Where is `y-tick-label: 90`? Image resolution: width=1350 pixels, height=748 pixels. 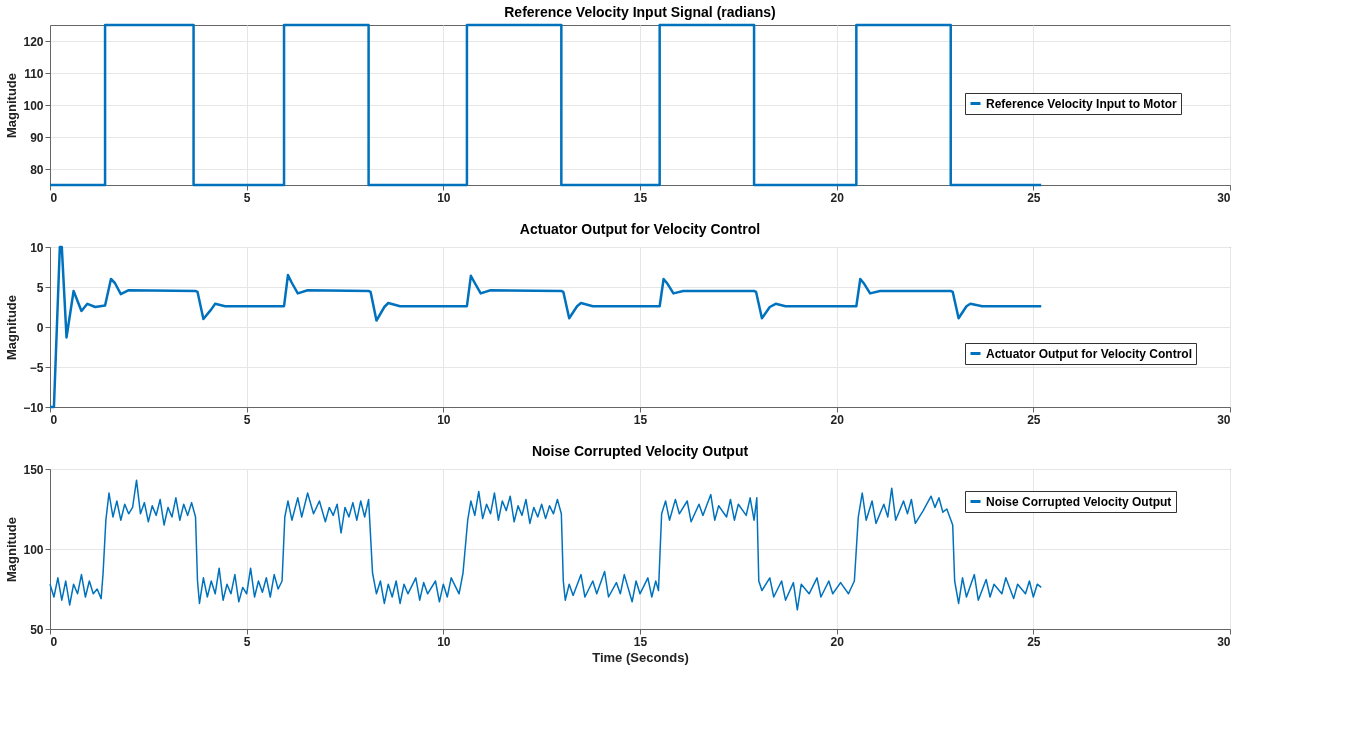
y-tick-label: 90 is located at coordinates (37, 137).